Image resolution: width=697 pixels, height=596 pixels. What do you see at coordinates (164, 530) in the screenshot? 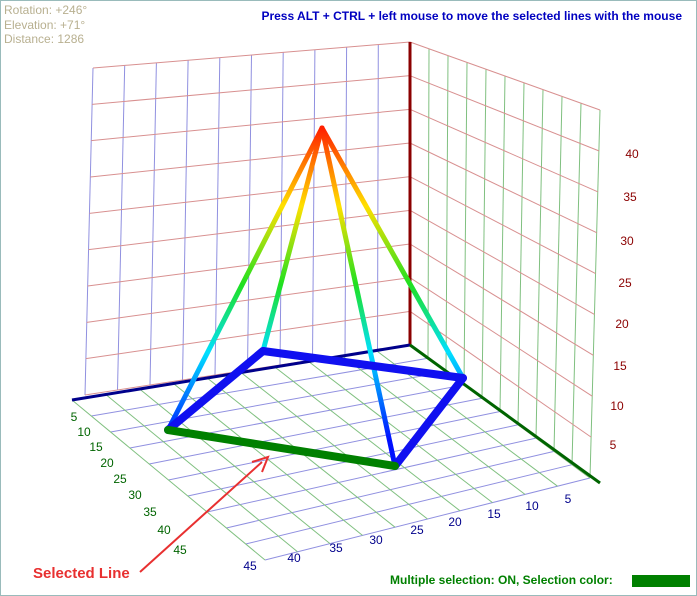
I see `x-tick-label: 40` at bounding box center [164, 530].